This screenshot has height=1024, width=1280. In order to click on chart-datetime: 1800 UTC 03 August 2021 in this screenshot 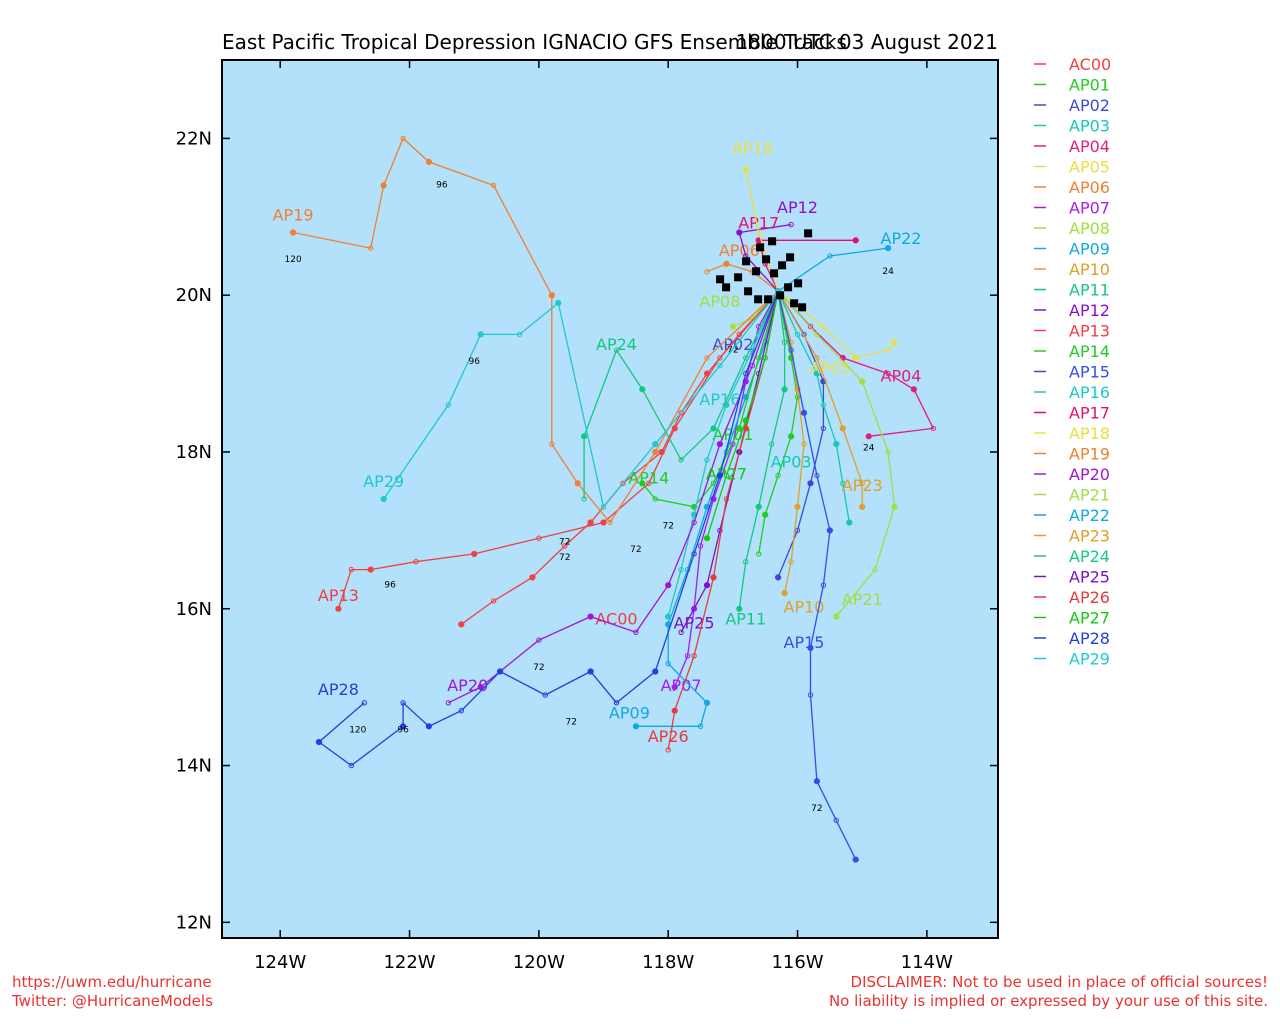, I will do `click(867, 42)`.